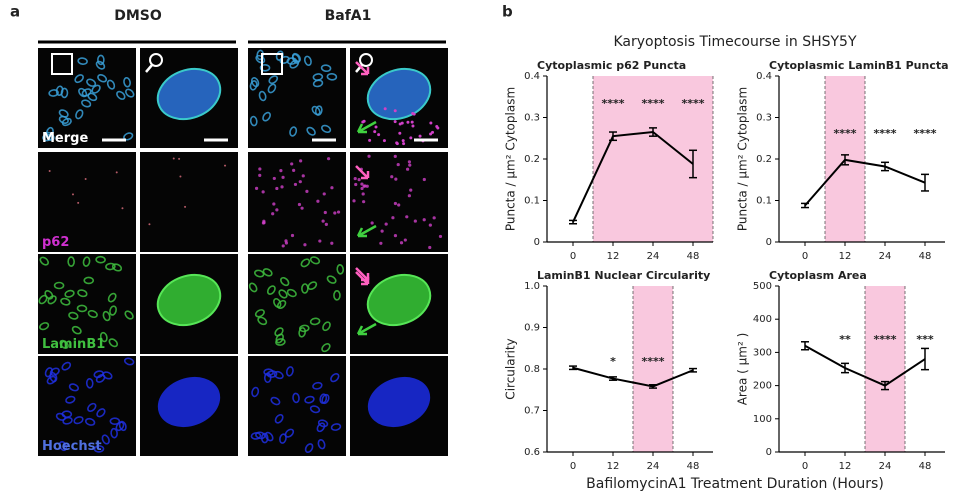 The height and width of the screenshot is (500, 960). I want to click on y-tick-label: 0, so click(537, 242).